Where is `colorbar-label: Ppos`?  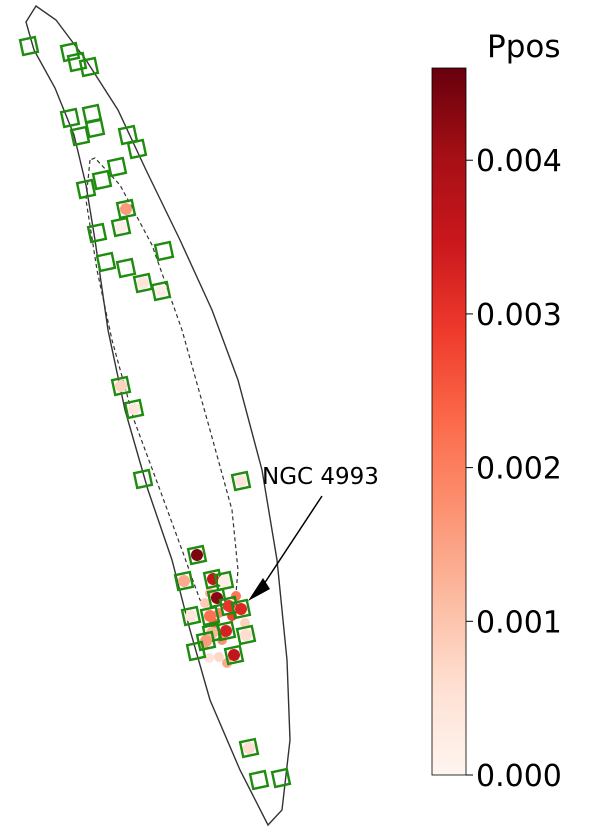
colorbar-label: Ppos is located at coordinates (524, 47).